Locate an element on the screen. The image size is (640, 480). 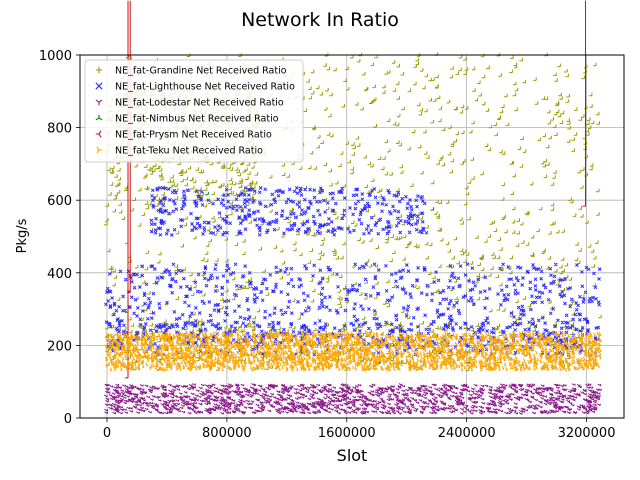
y-tick-label: 0 is located at coordinates (68, 419).